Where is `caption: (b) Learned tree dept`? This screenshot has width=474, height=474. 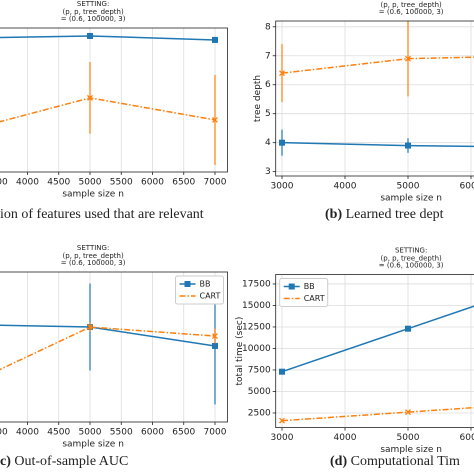
caption: (b) Learned tree dept is located at coordinates (384, 214).